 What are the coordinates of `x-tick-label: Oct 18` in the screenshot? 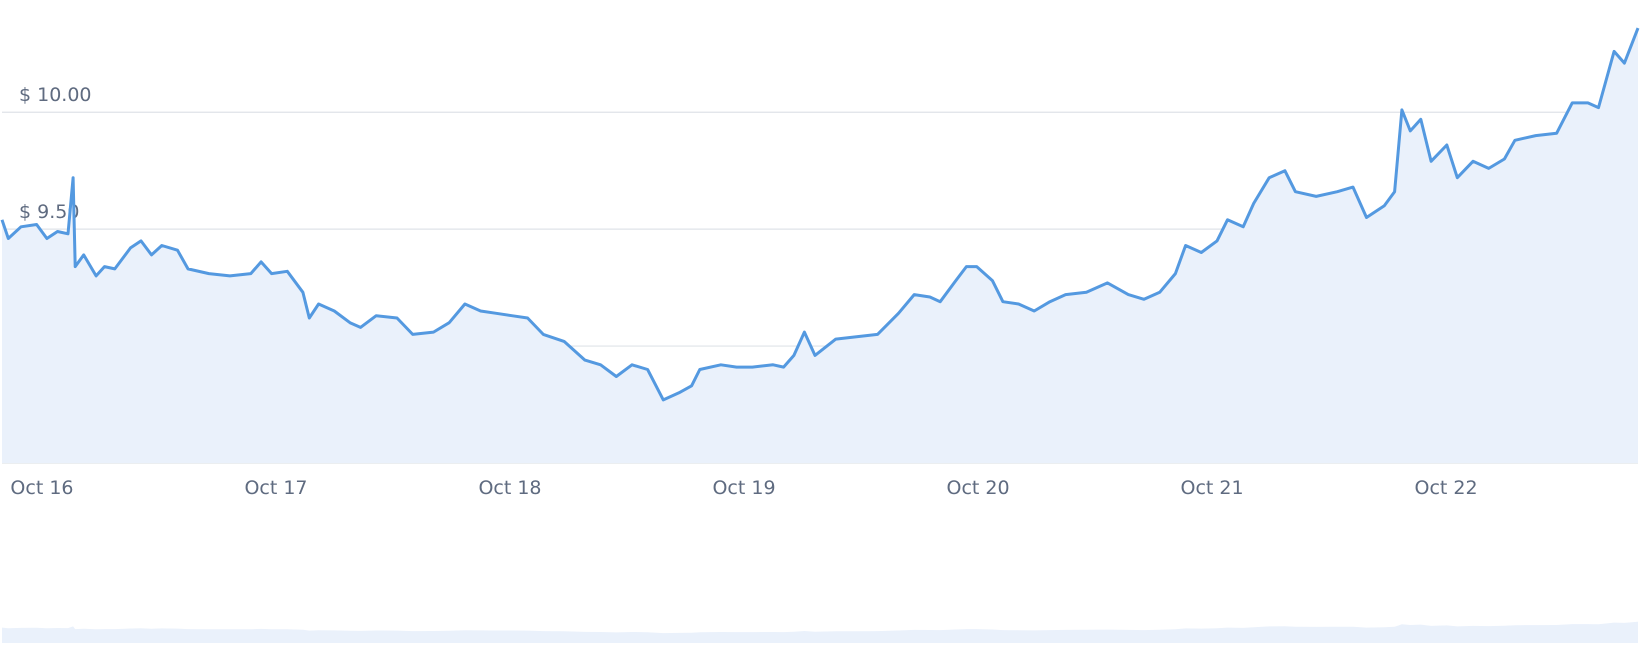 It's located at (509, 488).